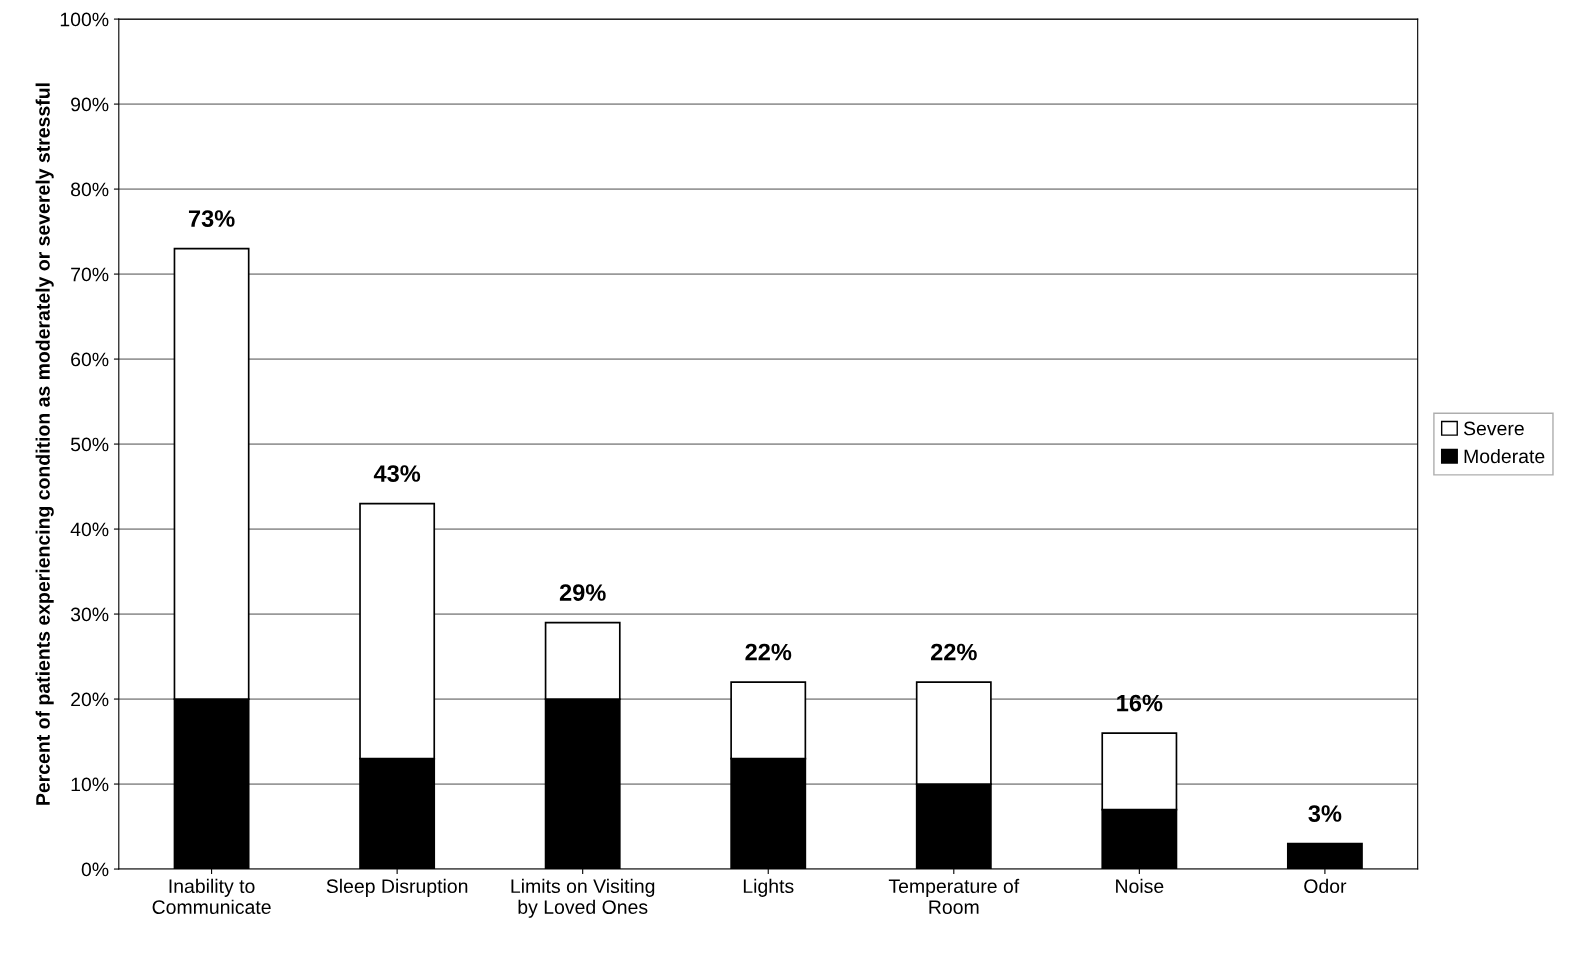 This screenshot has width=1584, height=955. I want to click on y-tick-label: 60%, so click(90, 359).